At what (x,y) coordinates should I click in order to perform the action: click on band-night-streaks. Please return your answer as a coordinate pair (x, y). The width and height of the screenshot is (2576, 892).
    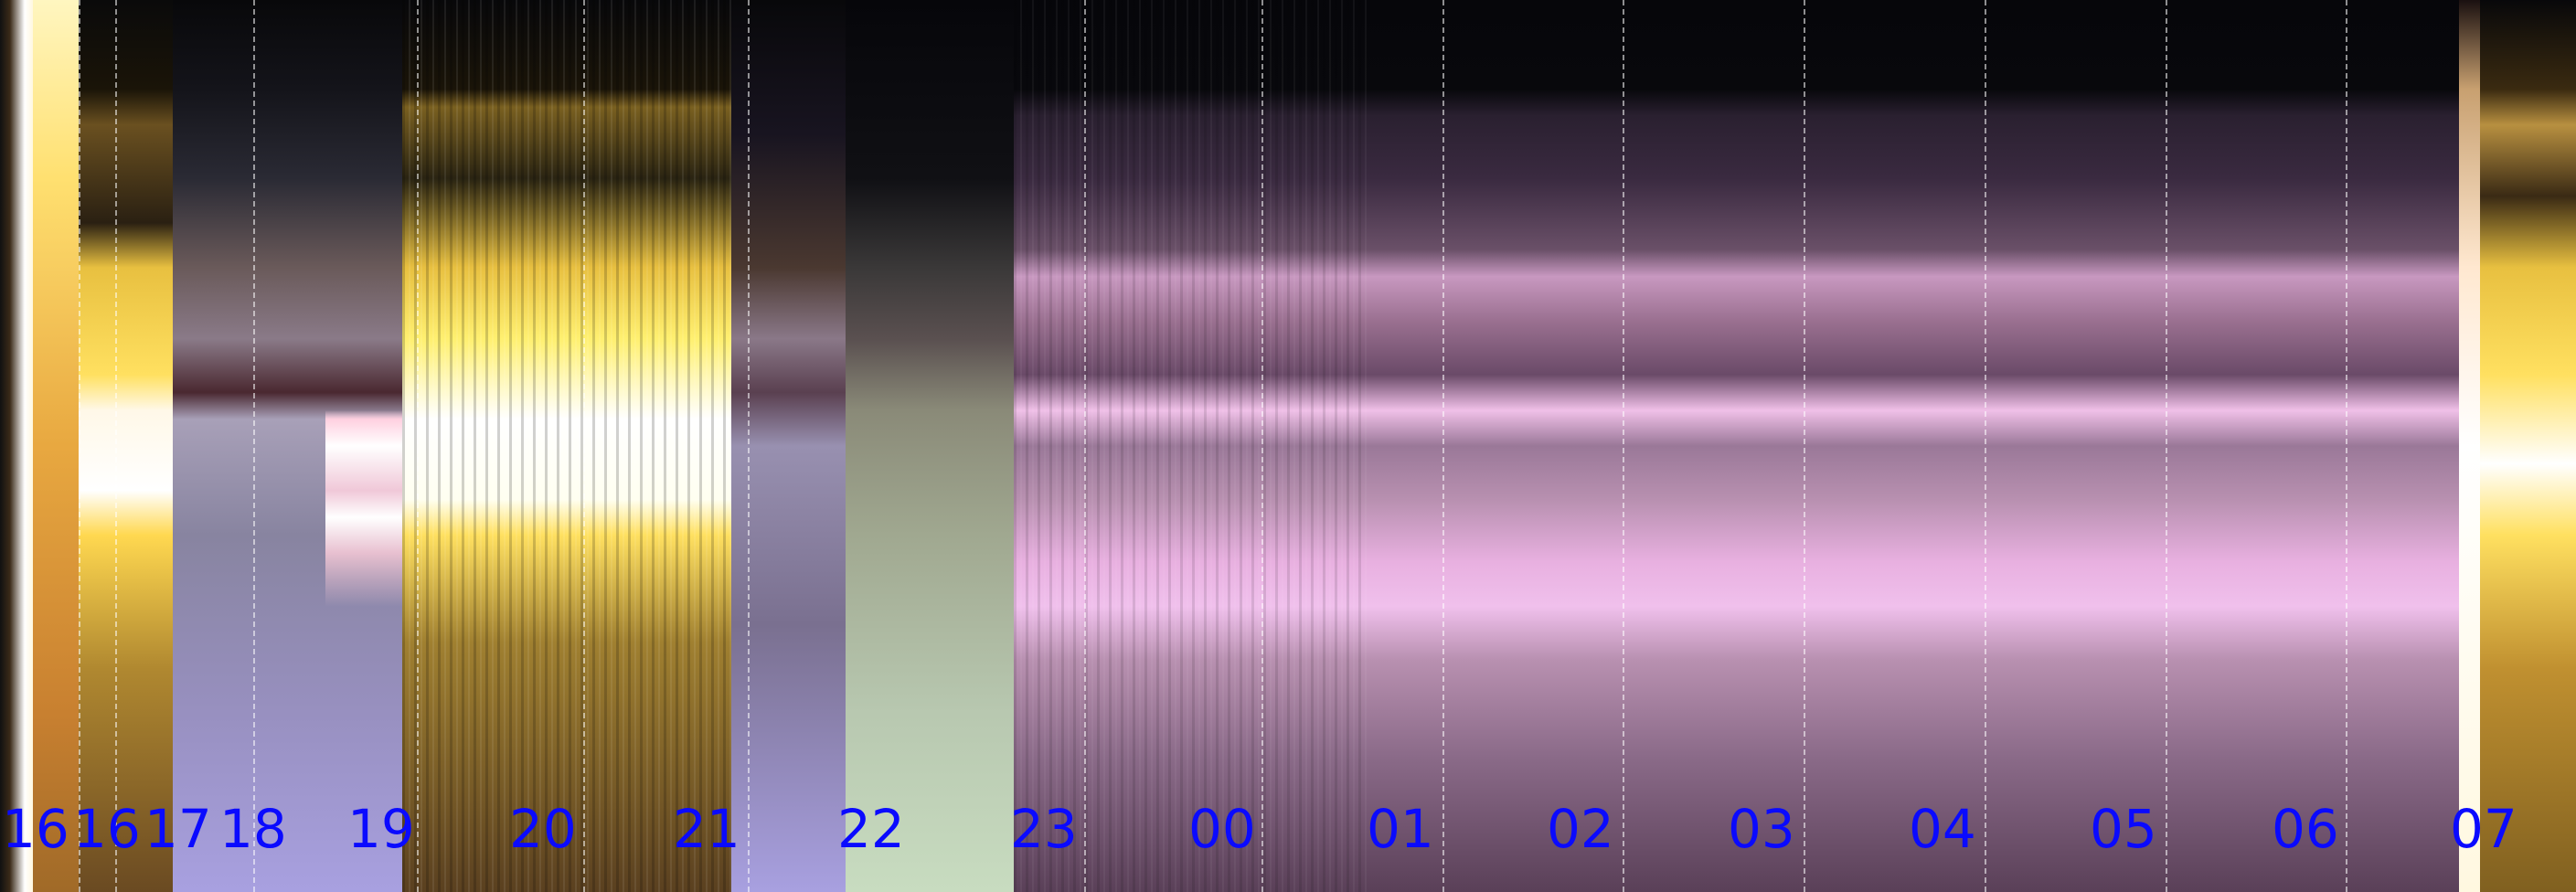
    Looking at the image, I should click on (1192, 446).